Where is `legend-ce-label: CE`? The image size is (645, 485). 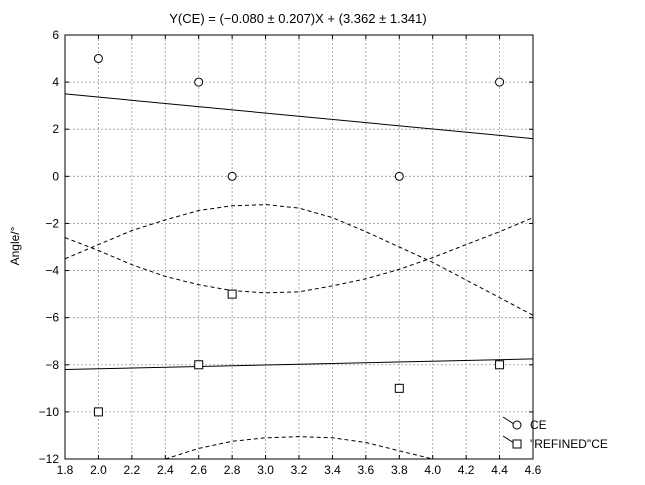 legend-ce-label: CE is located at coordinates (538, 425).